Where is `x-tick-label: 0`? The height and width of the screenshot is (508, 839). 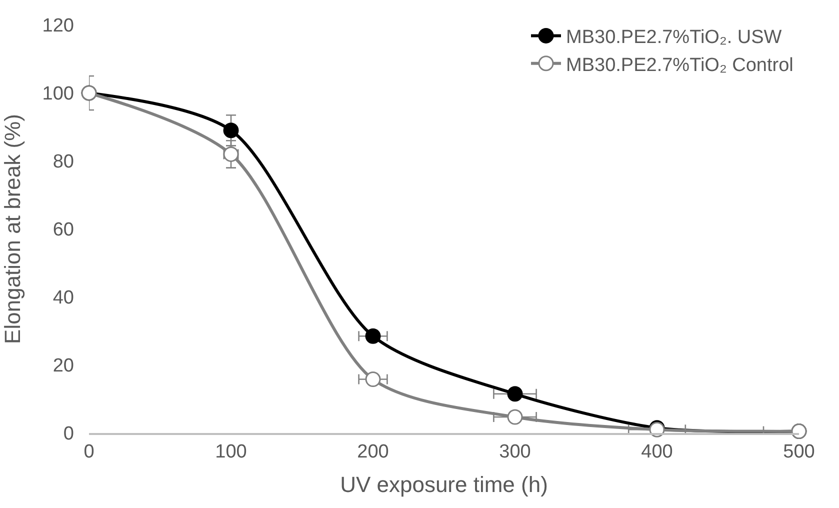
x-tick-label: 0 is located at coordinates (89, 452).